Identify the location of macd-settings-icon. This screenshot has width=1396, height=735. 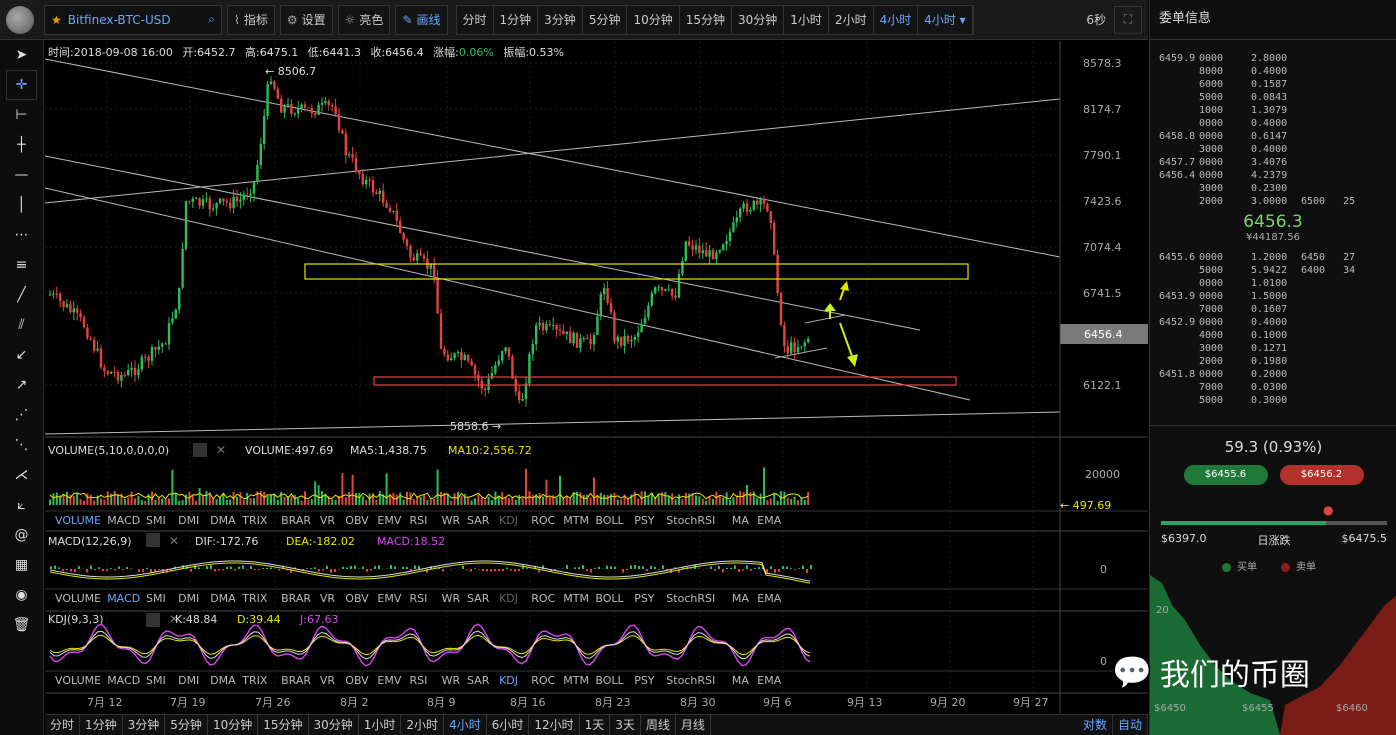
(153, 540).